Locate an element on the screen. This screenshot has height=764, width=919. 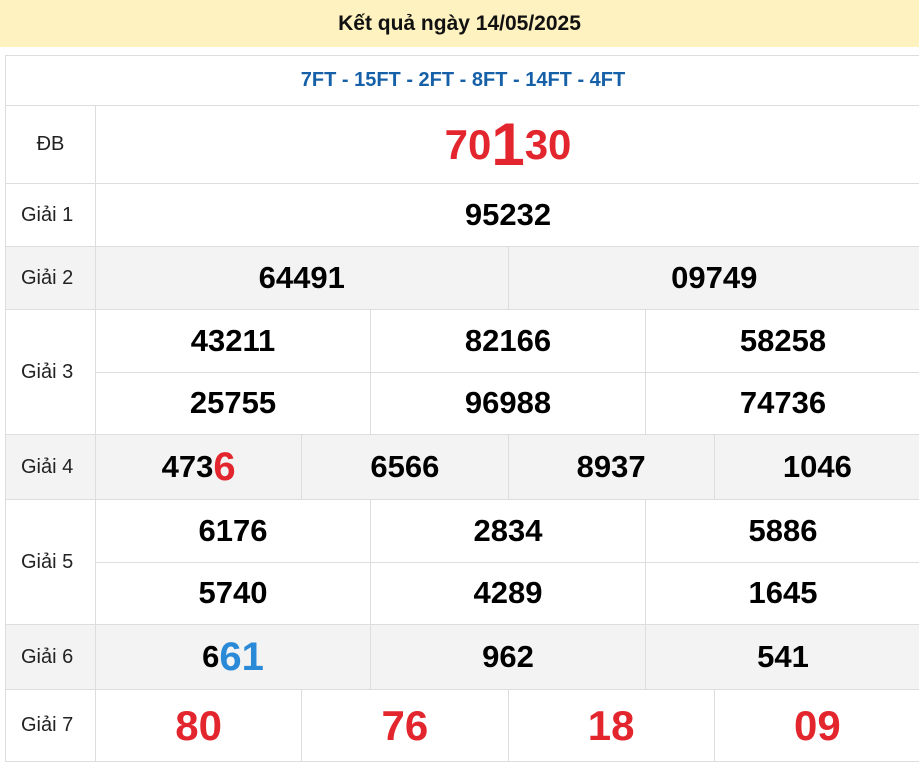
prize-subrow: 95232 is located at coordinates (507, 215).